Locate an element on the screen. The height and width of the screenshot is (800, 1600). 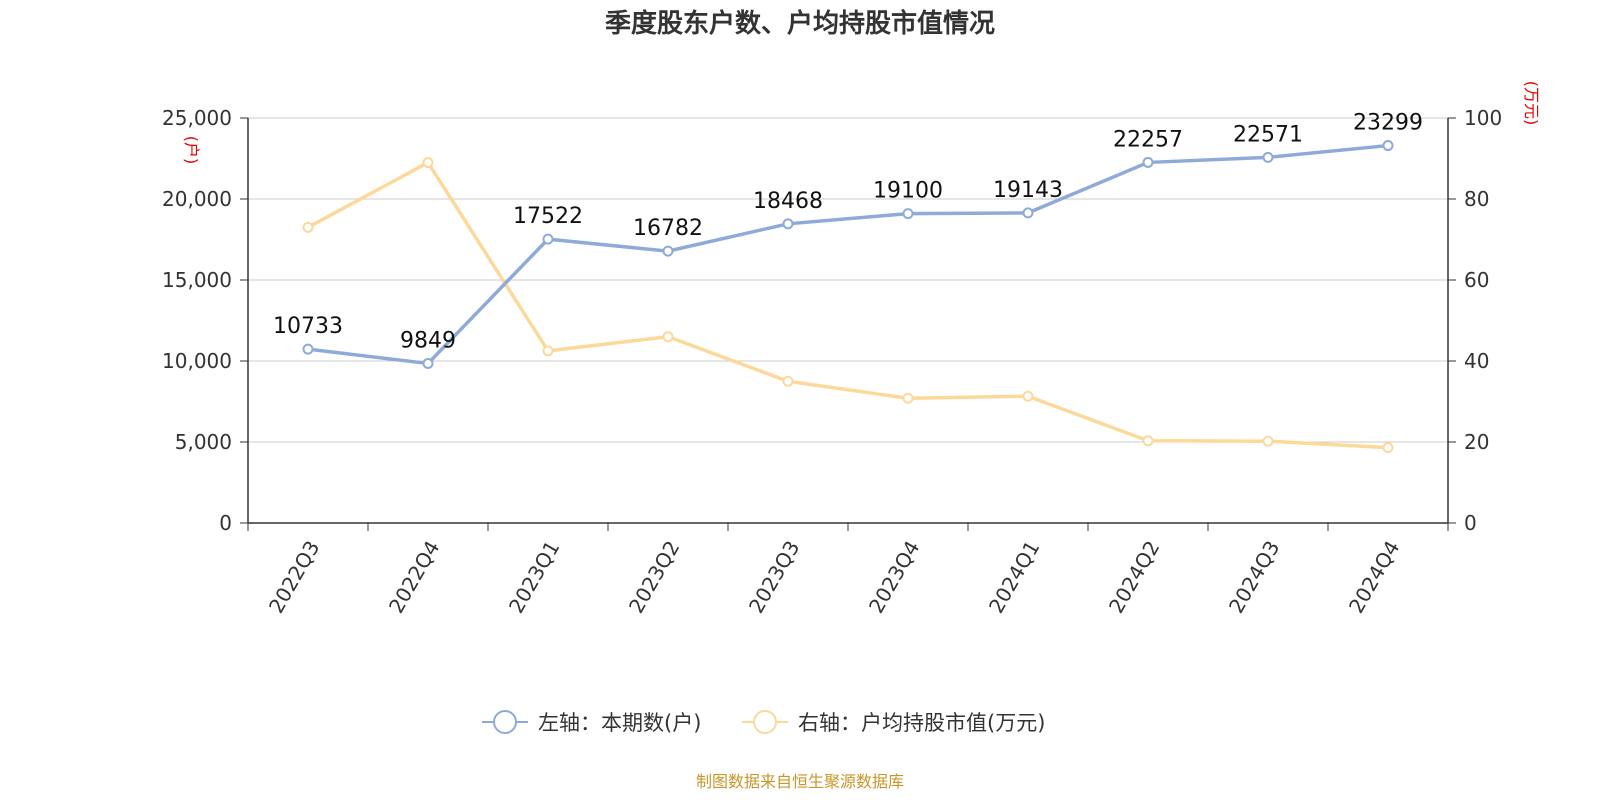
data-label: 18468 is located at coordinates (788, 201).